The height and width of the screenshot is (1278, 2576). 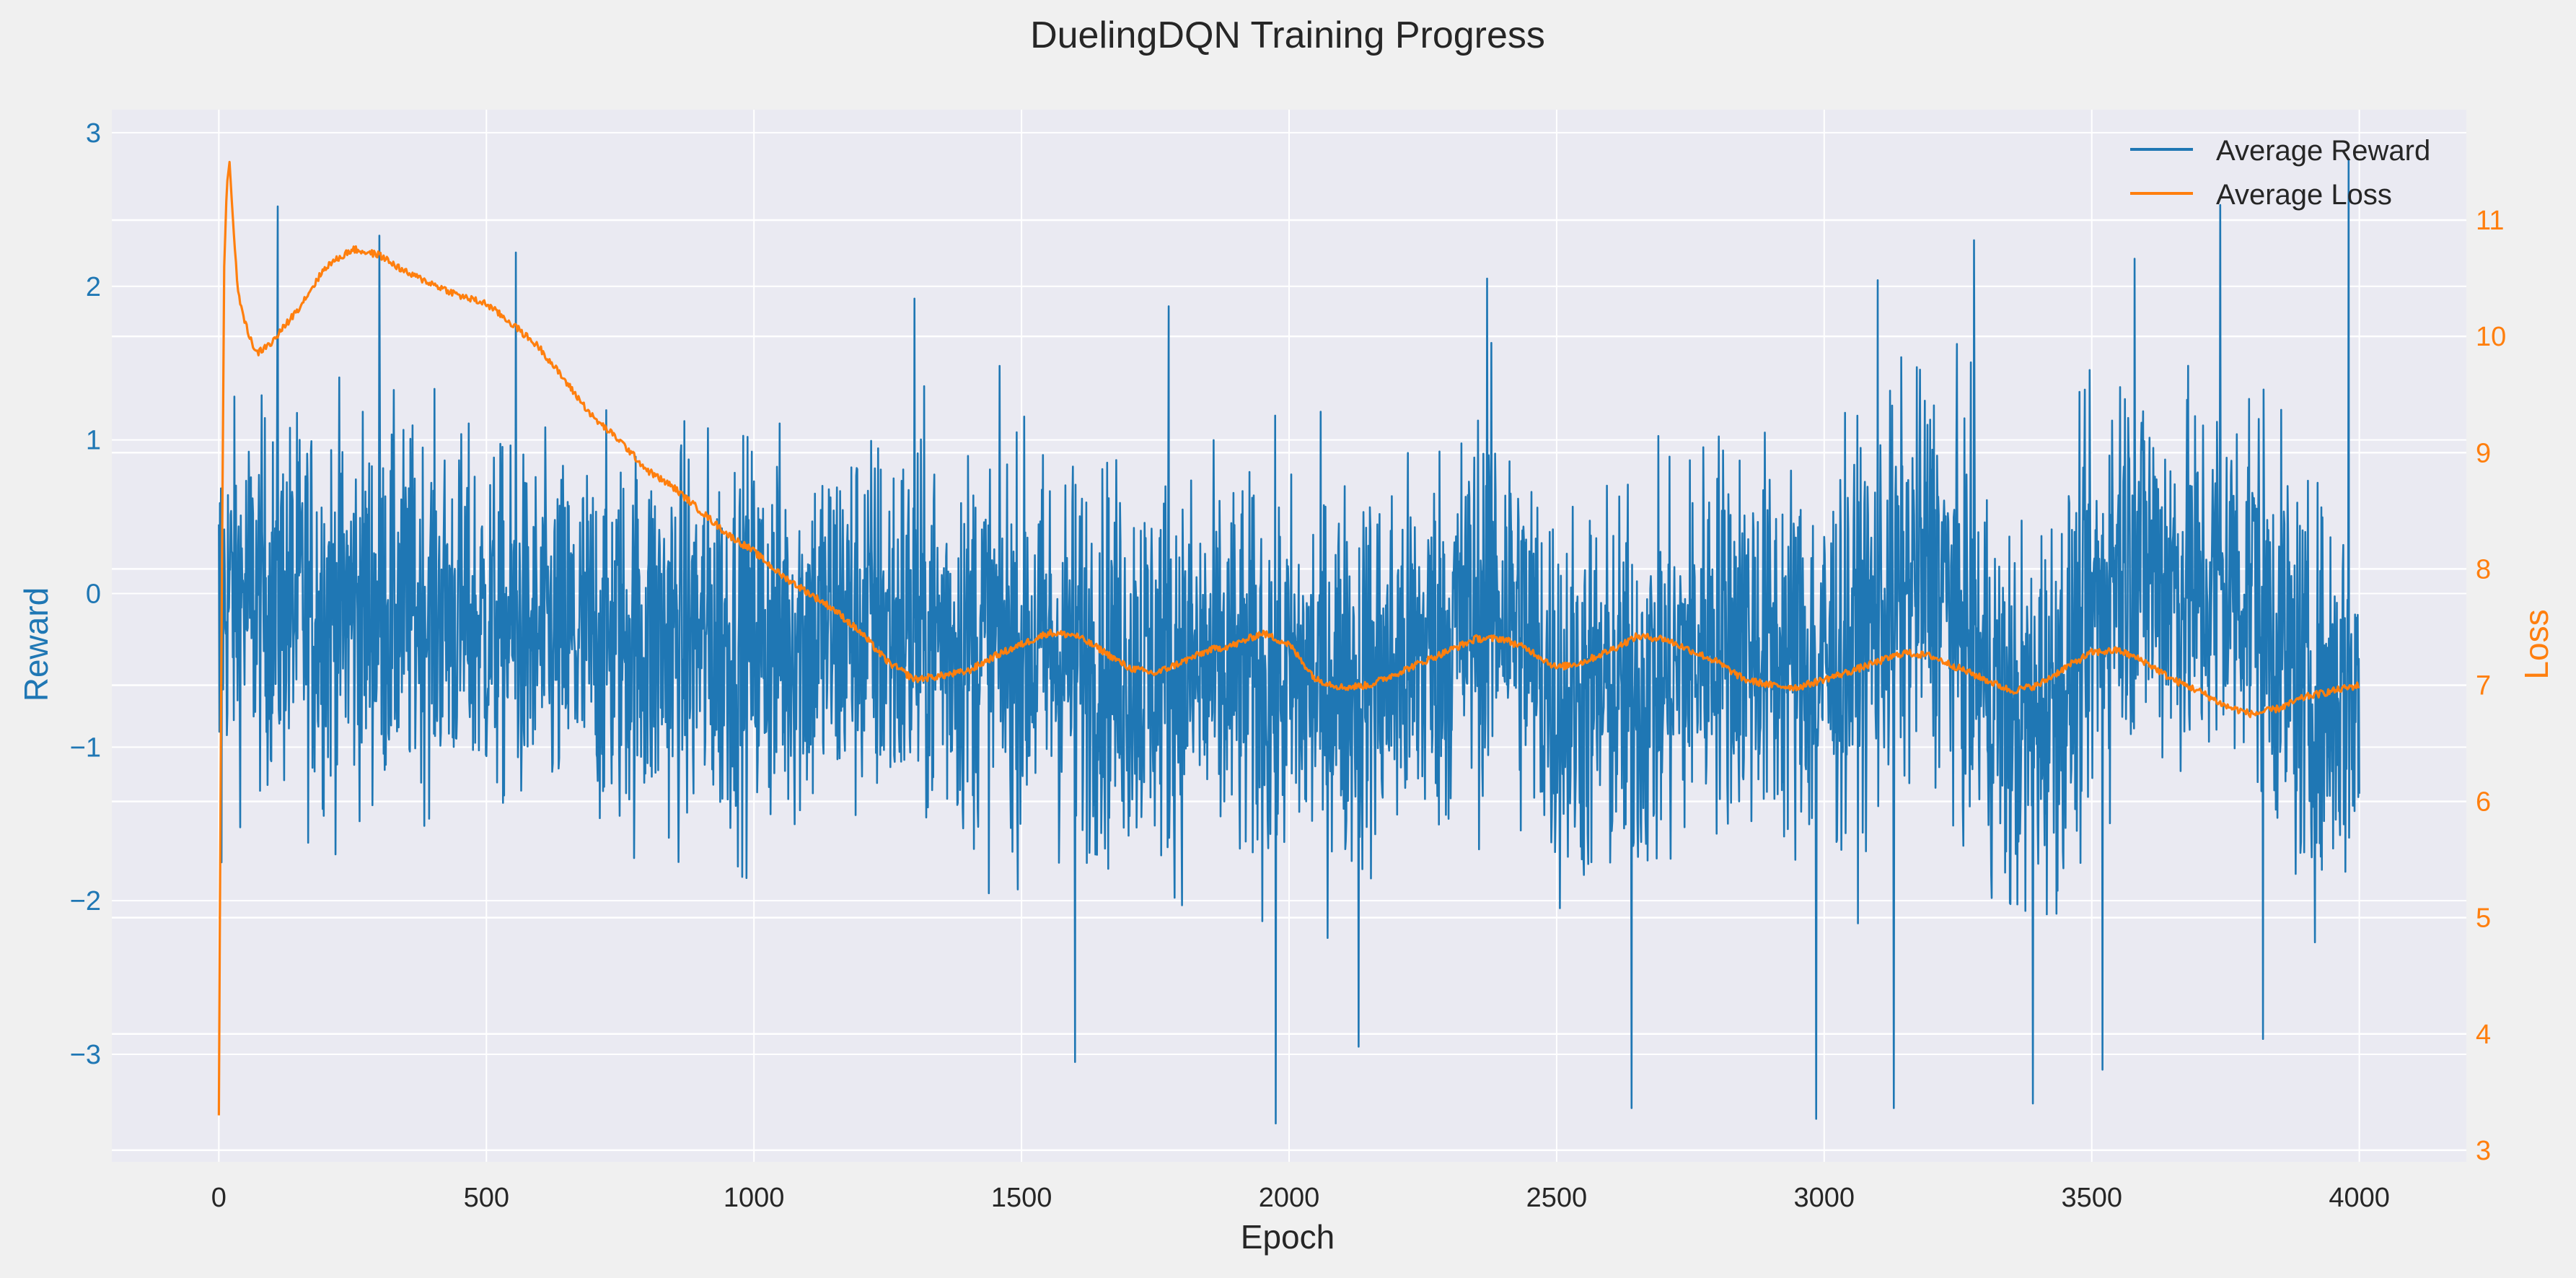 I want to click on x-tick-label: 0, so click(x=219, y=1198).